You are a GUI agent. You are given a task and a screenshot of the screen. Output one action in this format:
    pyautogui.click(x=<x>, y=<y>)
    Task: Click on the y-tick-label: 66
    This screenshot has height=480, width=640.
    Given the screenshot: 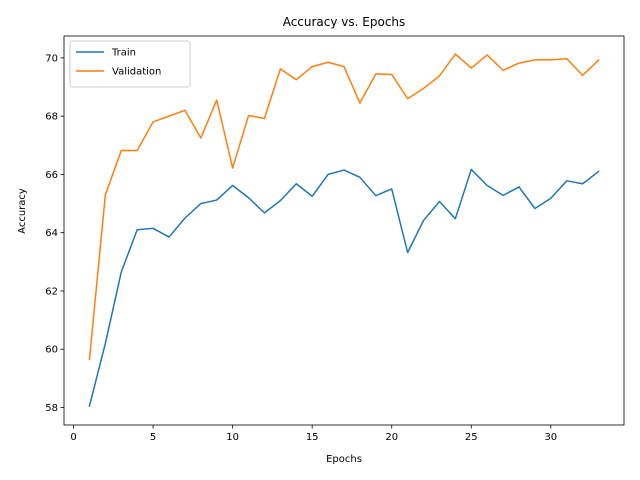 What is the action you would take?
    pyautogui.click(x=51, y=175)
    